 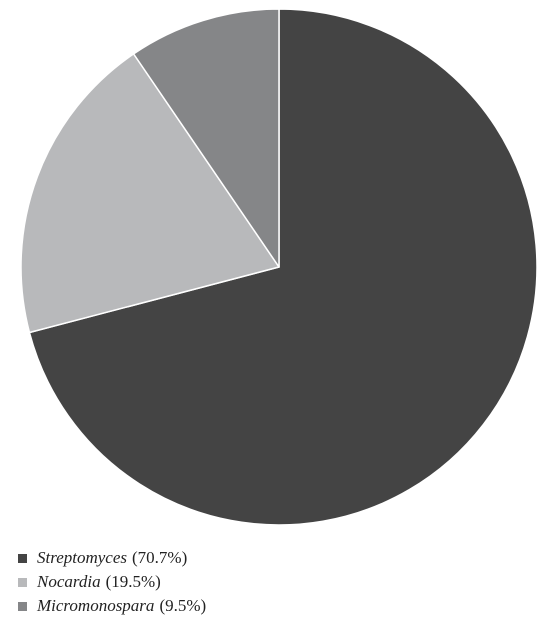 I want to click on legend-percent: (19.5%), so click(x=133, y=581).